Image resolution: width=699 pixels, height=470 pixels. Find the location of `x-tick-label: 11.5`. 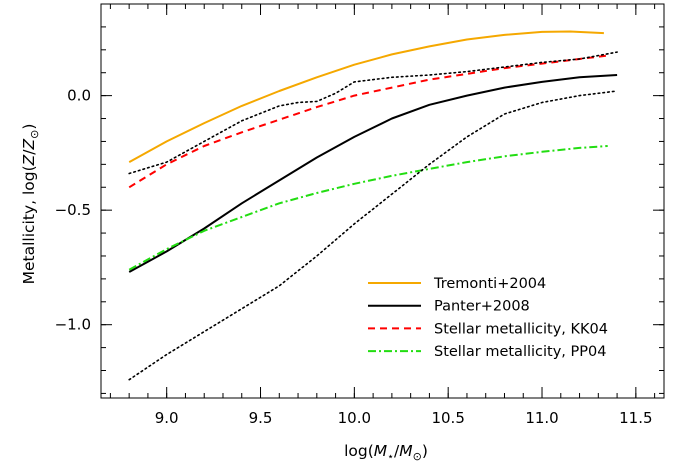

x-tick-label: 11.5 is located at coordinates (635, 418).